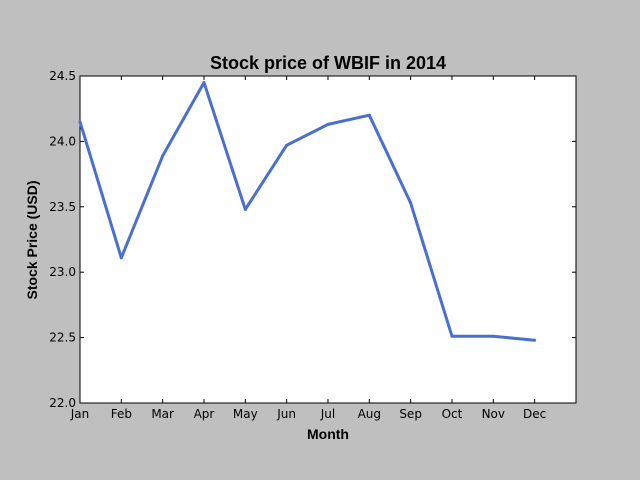 This screenshot has height=480, width=640. I want to click on data-point-feb, so click(121, 258).